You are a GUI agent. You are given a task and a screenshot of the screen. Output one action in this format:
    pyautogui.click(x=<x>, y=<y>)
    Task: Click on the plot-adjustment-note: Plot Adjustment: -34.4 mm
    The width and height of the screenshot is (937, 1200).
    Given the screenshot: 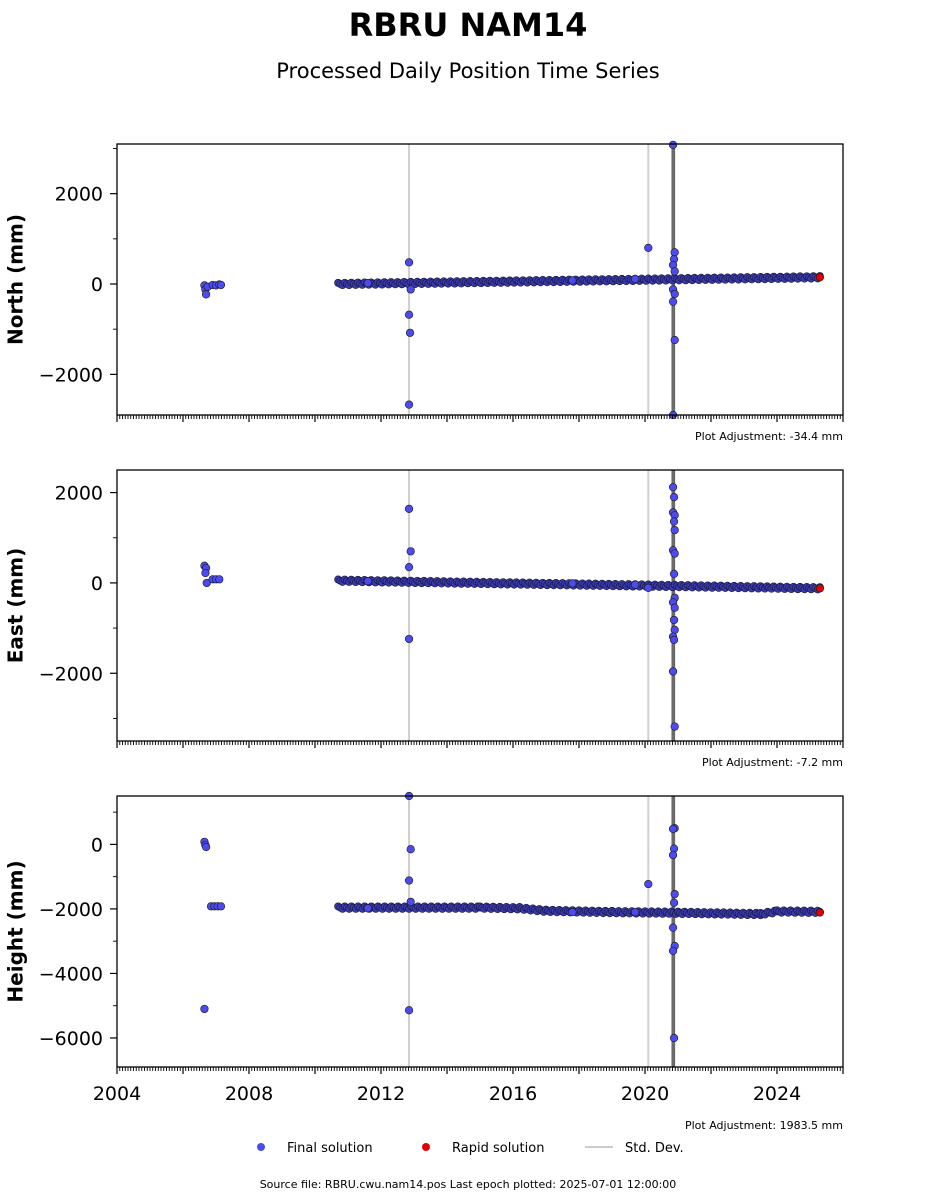 What is the action you would take?
    pyautogui.click(x=769, y=436)
    